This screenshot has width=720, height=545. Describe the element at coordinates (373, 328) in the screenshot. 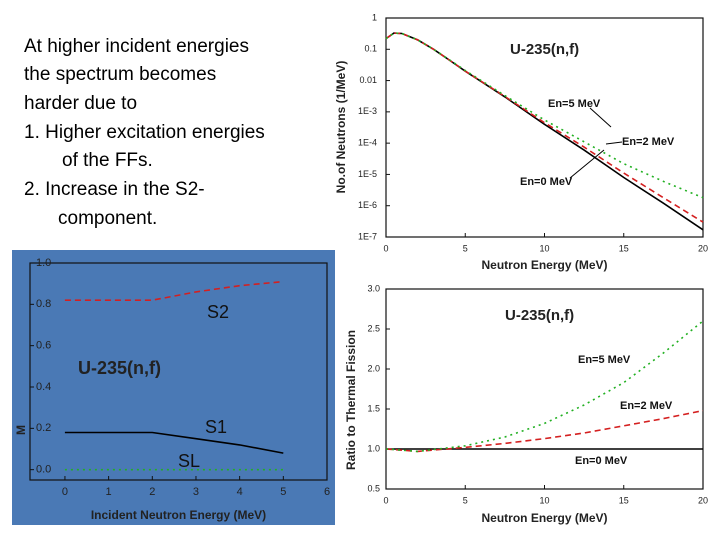

I see `y-tick-label: 2.5` at that location.